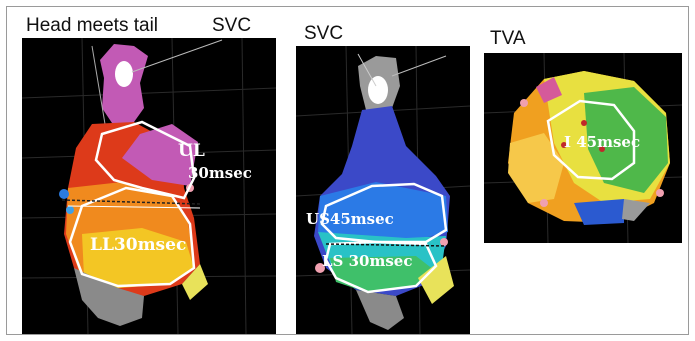  Describe the element at coordinates (350, 219) in the screenshot. I see `region-label-us: US45msec` at that location.